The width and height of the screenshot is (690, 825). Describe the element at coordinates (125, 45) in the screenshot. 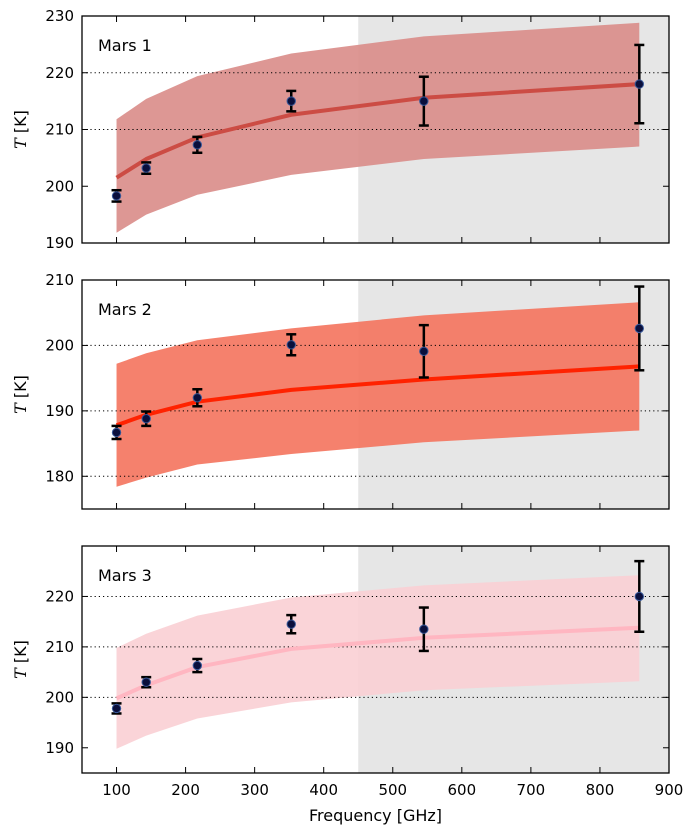

I see `panel-label: Mars 1` at that location.